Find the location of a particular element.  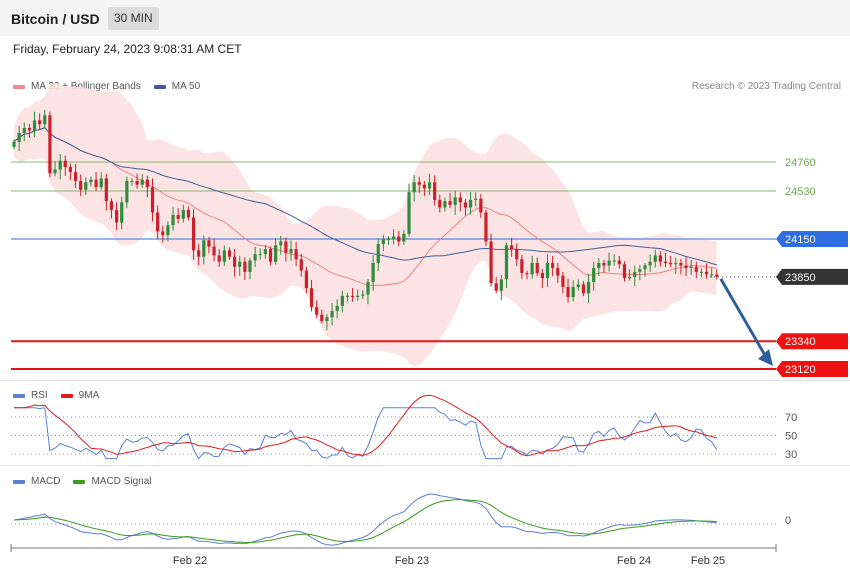

rsi-ma-line is located at coordinates (365, 425).